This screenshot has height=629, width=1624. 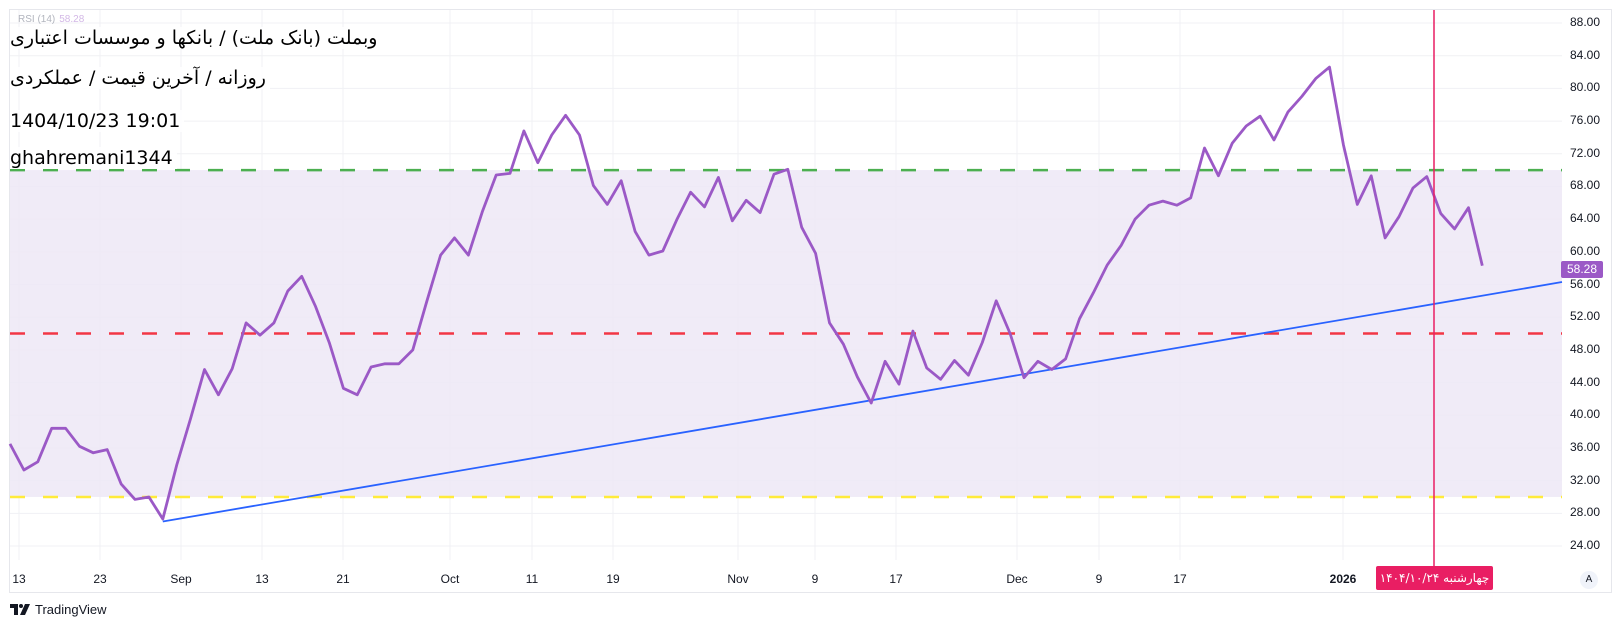 What do you see at coordinates (93, 158) in the screenshot?
I see `author-name: ghahremani1344` at bounding box center [93, 158].